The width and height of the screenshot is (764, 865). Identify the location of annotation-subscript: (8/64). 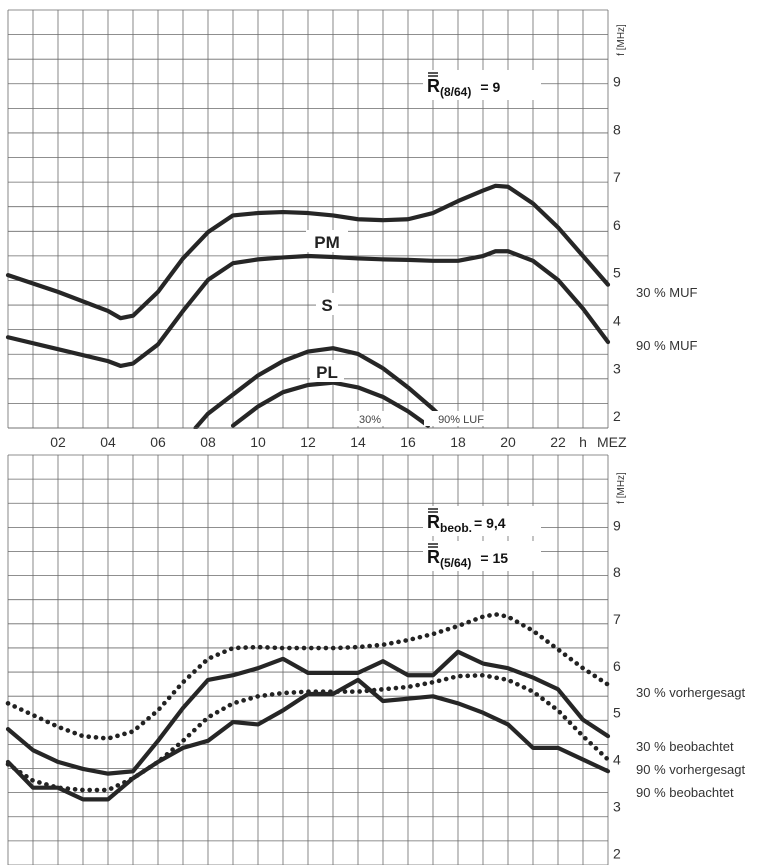
(455, 92).